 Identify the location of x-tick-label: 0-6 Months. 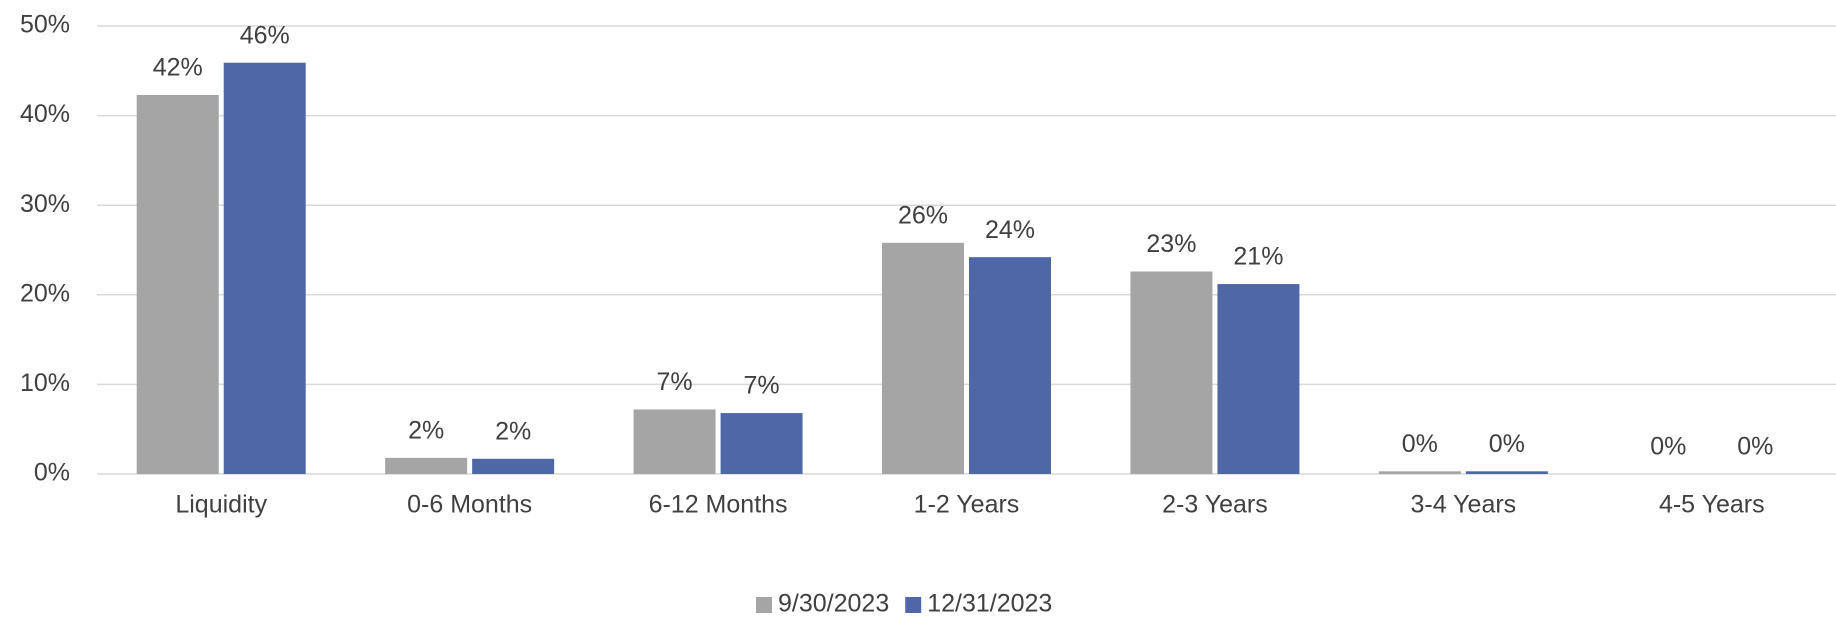
(469, 505).